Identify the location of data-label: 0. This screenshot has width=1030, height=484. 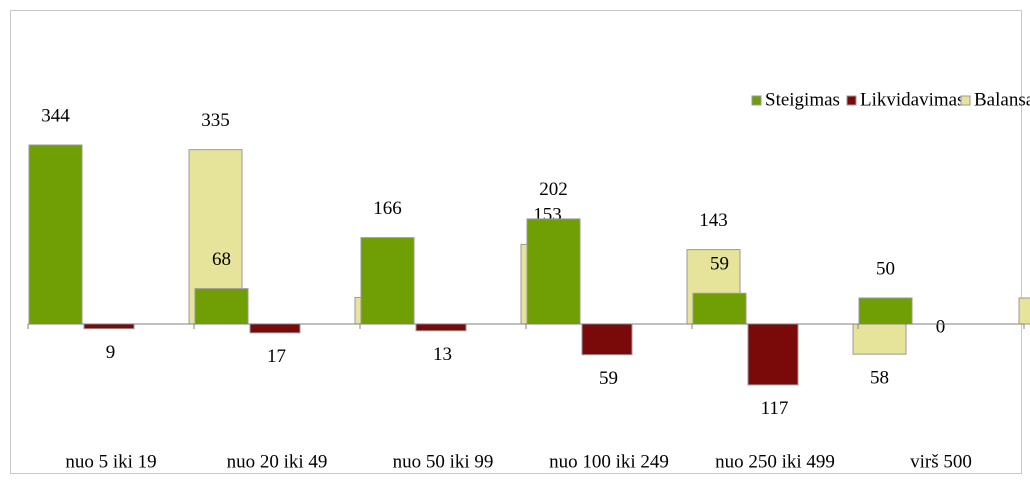
(941, 326).